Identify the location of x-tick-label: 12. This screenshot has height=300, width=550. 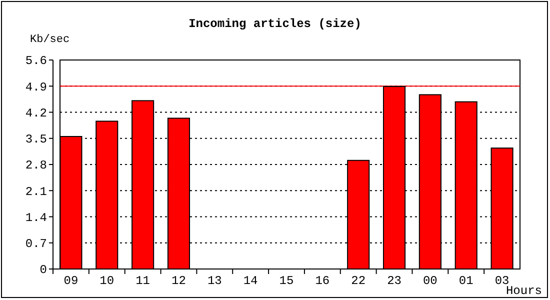
(179, 281).